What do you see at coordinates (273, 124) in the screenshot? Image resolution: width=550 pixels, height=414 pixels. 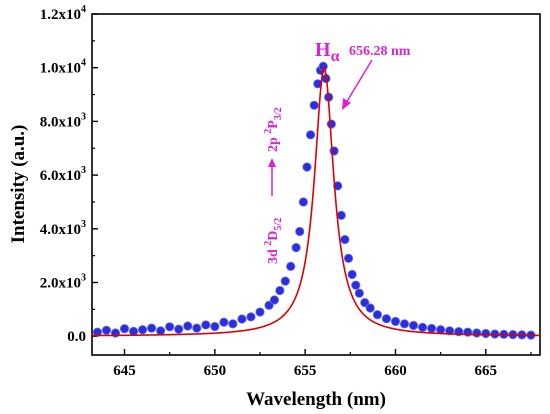 I see `lower-term: P` at bounding box center [273, 124].